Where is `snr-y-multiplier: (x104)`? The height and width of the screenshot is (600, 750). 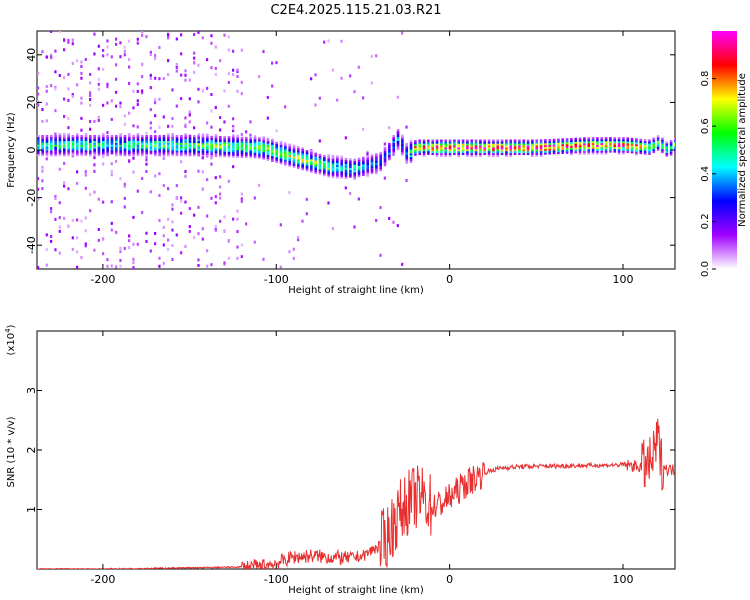
snr-y-multiplier: (x104) is located at coordinates (10, 339).